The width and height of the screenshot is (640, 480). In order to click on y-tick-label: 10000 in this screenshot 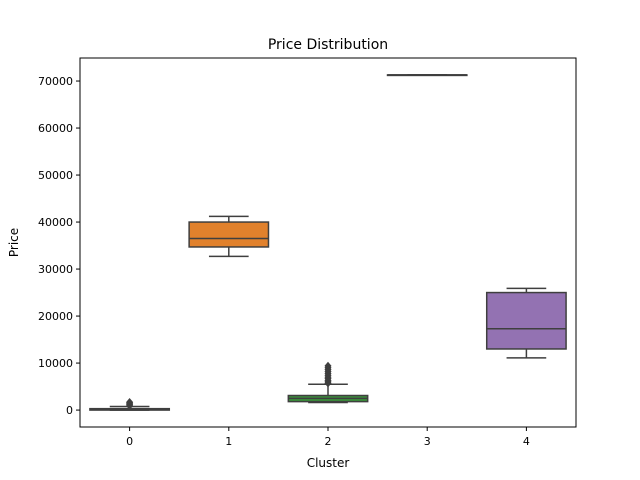, I will do `click(55, 363)`.